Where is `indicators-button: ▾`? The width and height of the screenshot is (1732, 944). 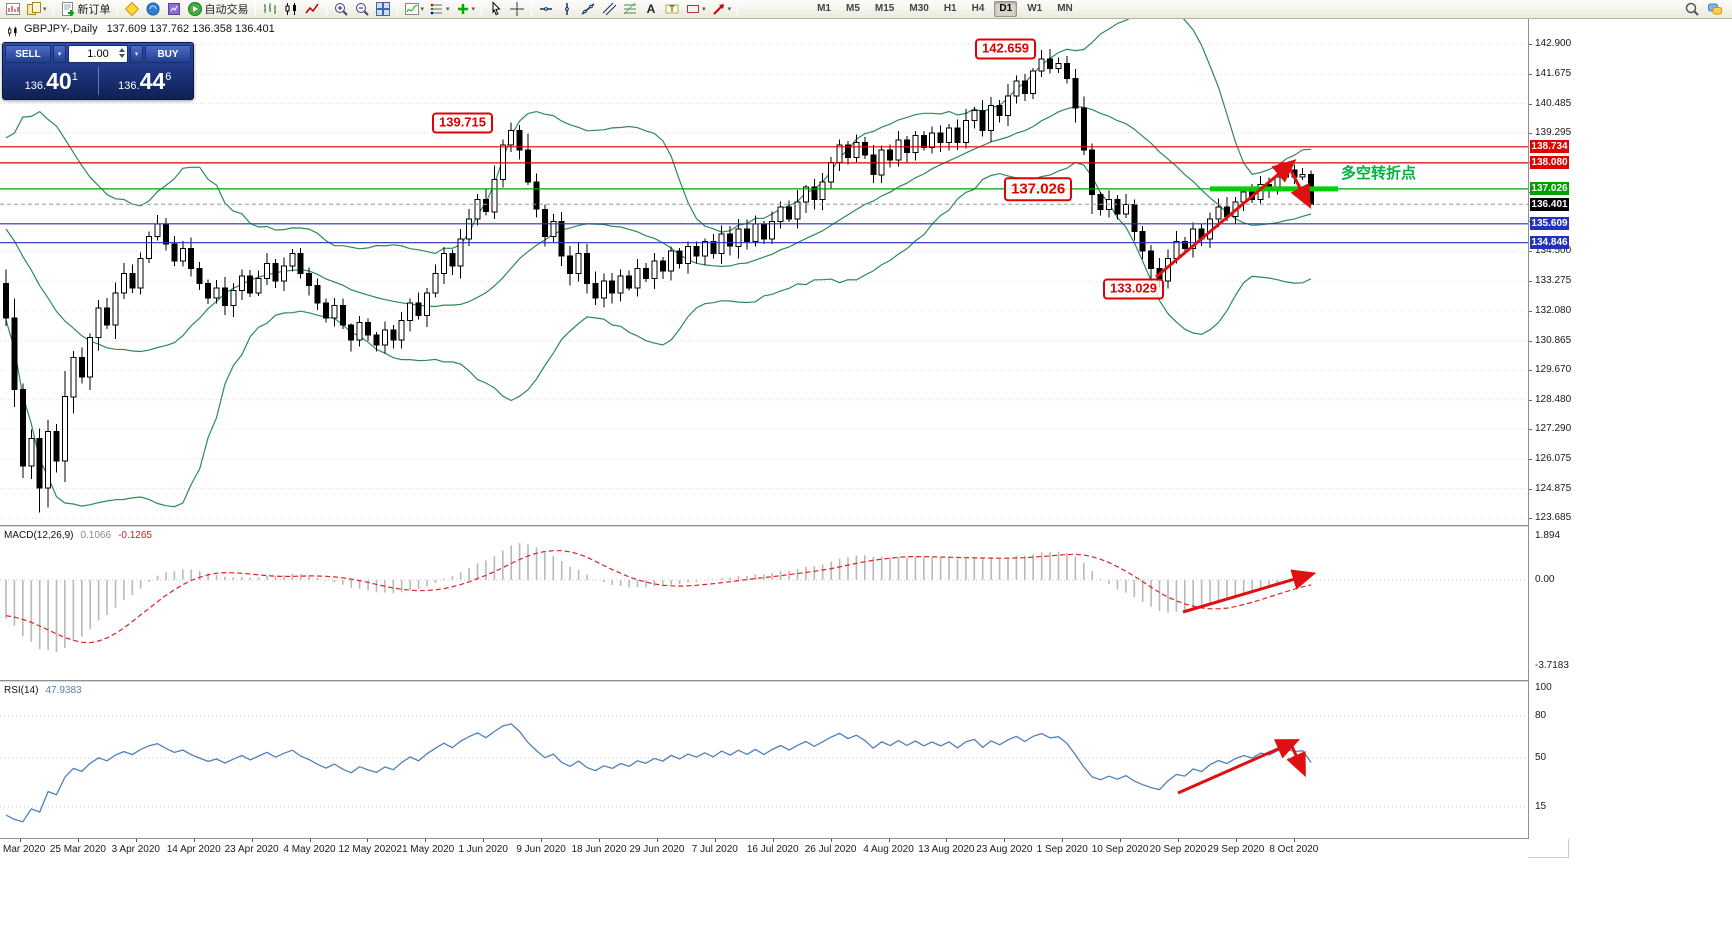 indicators-button: ▾ is located at coordinates (414, 9).